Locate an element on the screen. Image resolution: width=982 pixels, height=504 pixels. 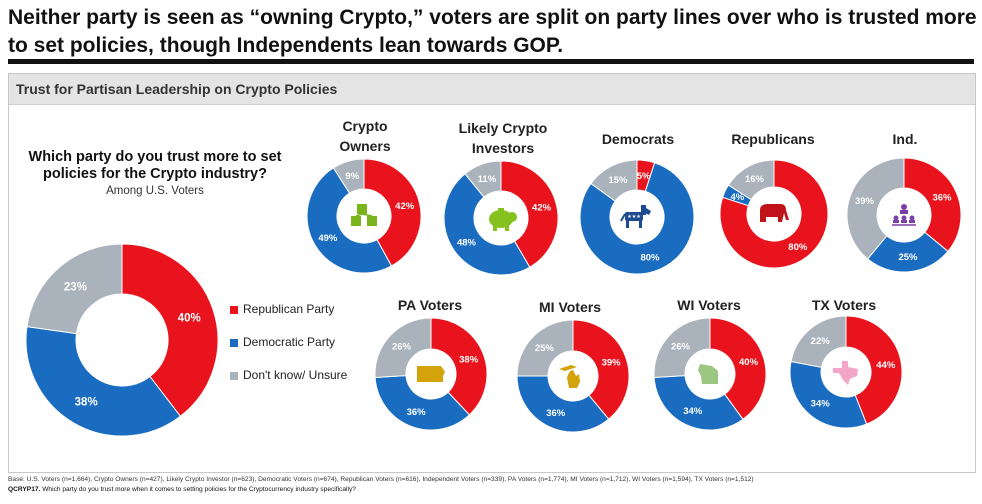
donut-wi-voters: 40% 34% 26% is located at coordinates (710, 374).